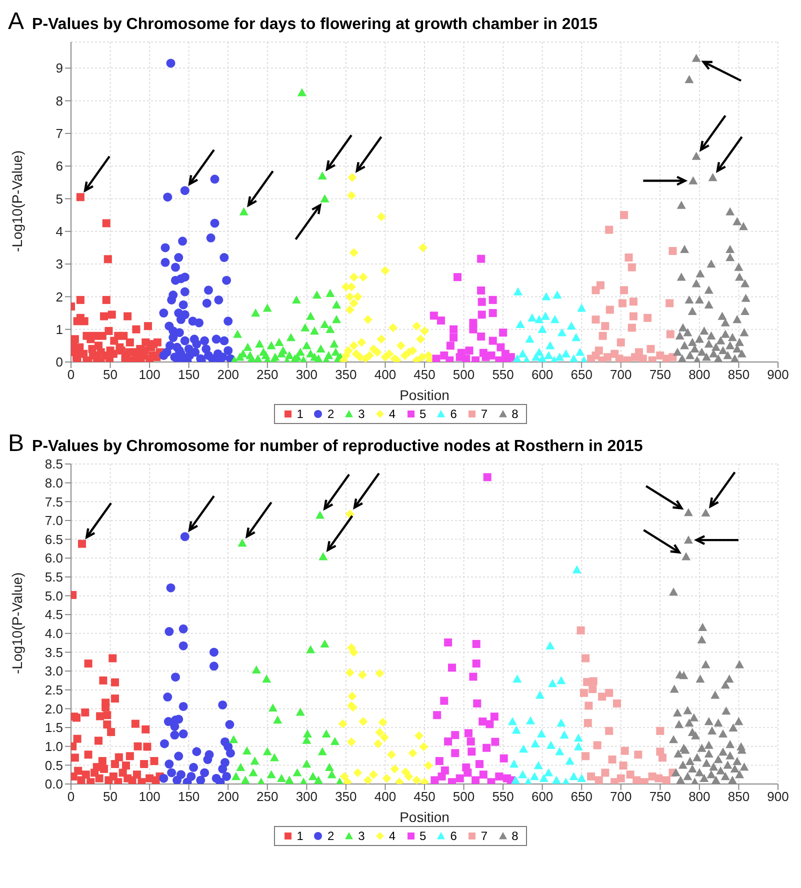 The image size is (801, 888). I want to click on y-tick-label: 6, so click(59, 166).